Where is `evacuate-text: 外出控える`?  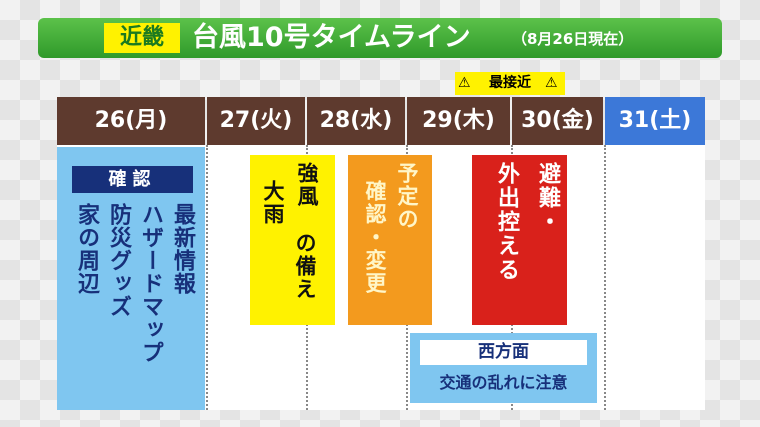
evacuate-text: 外出控える is located at coordinates (506, 222).